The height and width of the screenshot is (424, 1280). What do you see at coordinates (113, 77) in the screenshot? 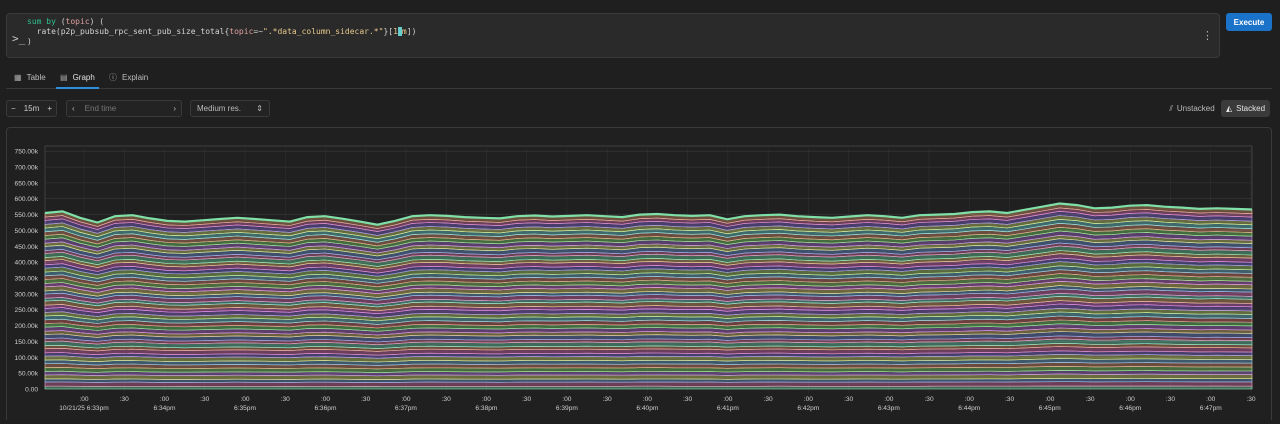
I see `explain-icon: ⓘ` at bounding box center [113, 77].